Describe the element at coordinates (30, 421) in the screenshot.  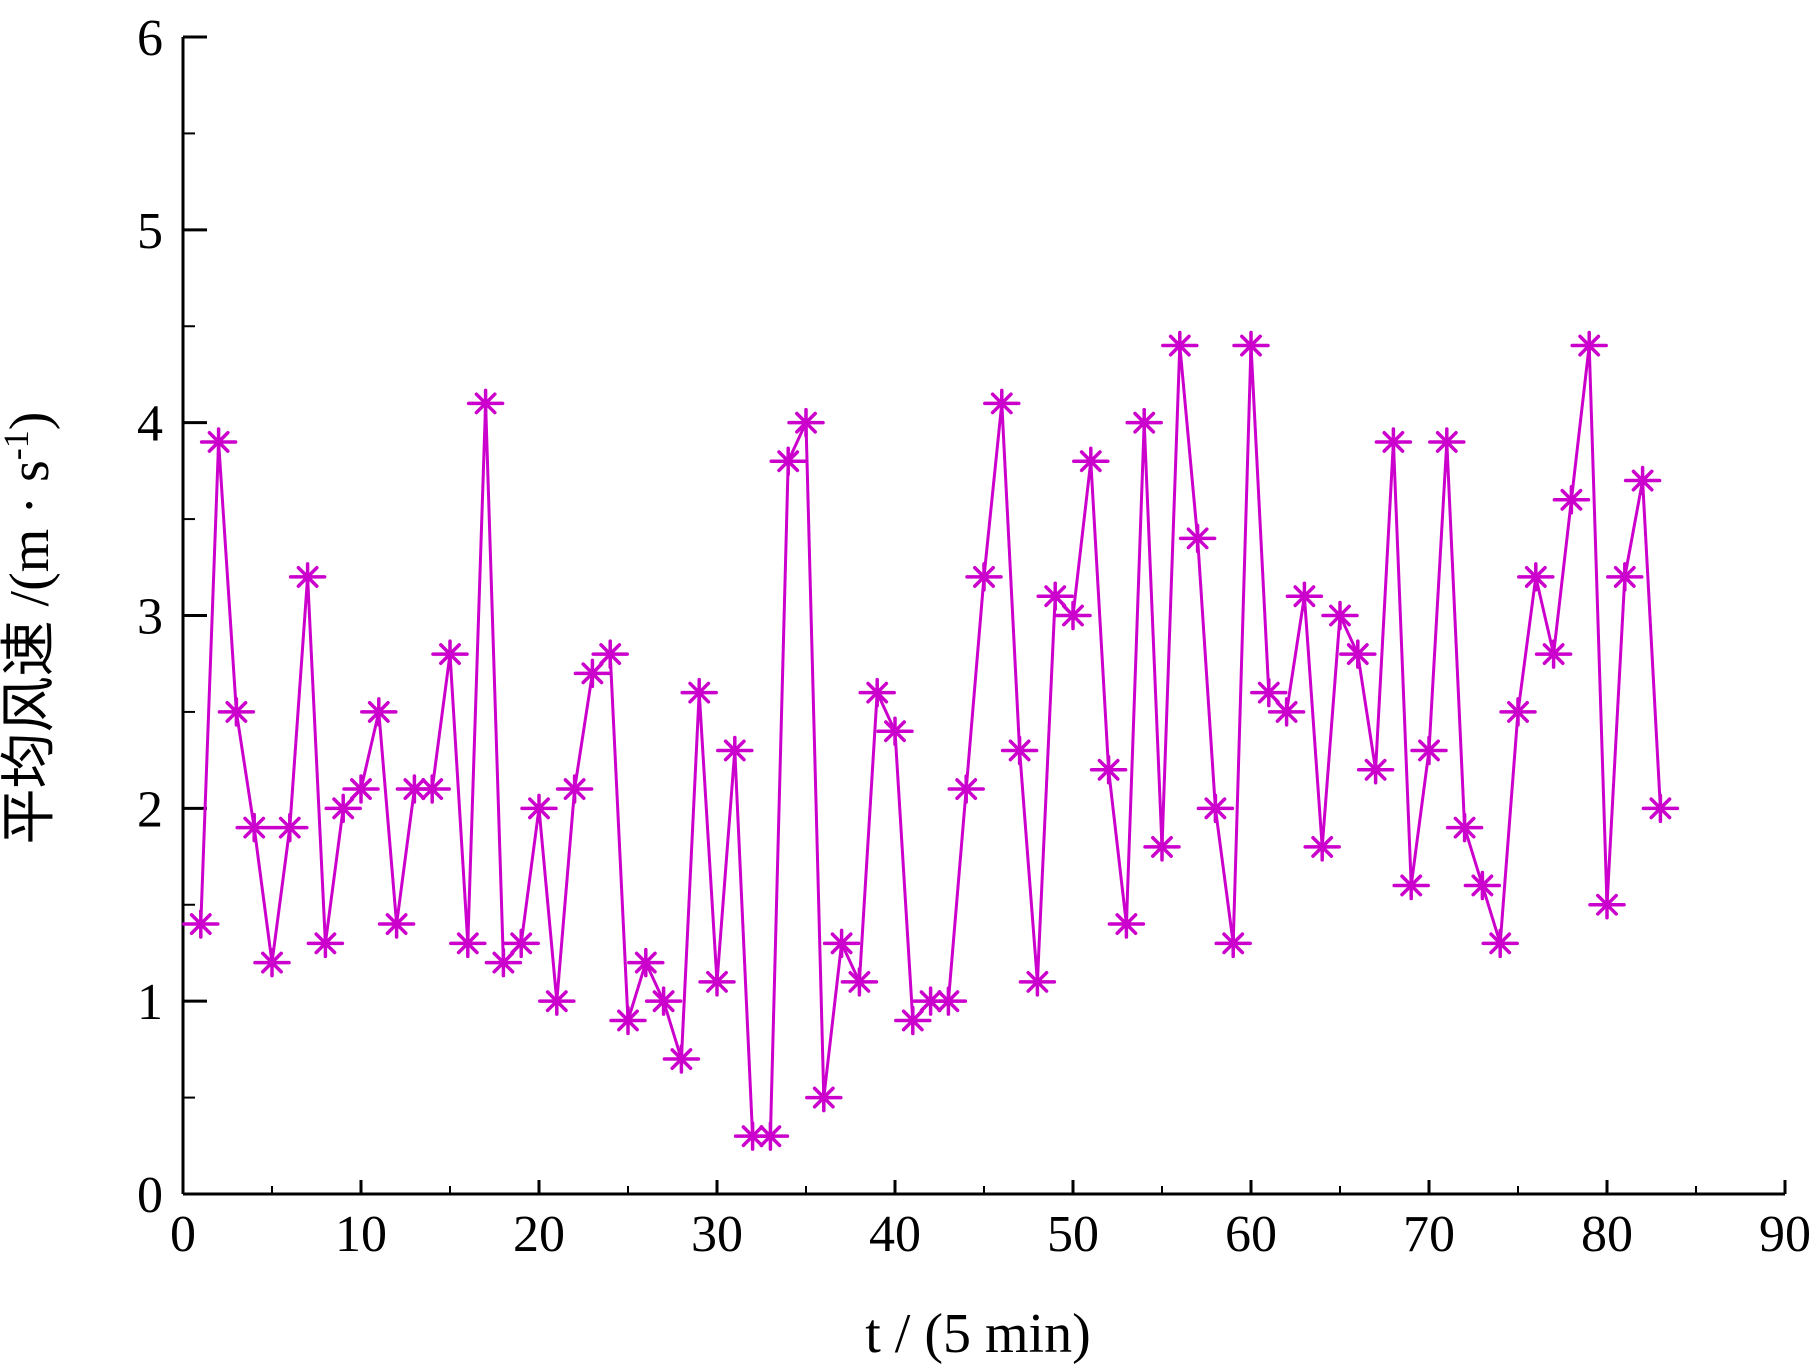
I see `y-axis-title-close: )` at that location.